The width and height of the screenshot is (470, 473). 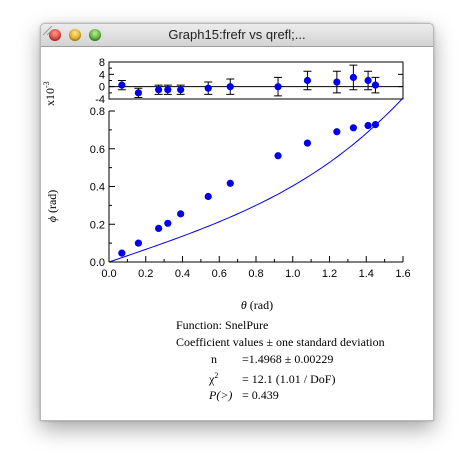 What do you see at coordinates (108, 274) in the screenshot?
I see `x-tick-label: 0.0` at bounding box center [108, 274].